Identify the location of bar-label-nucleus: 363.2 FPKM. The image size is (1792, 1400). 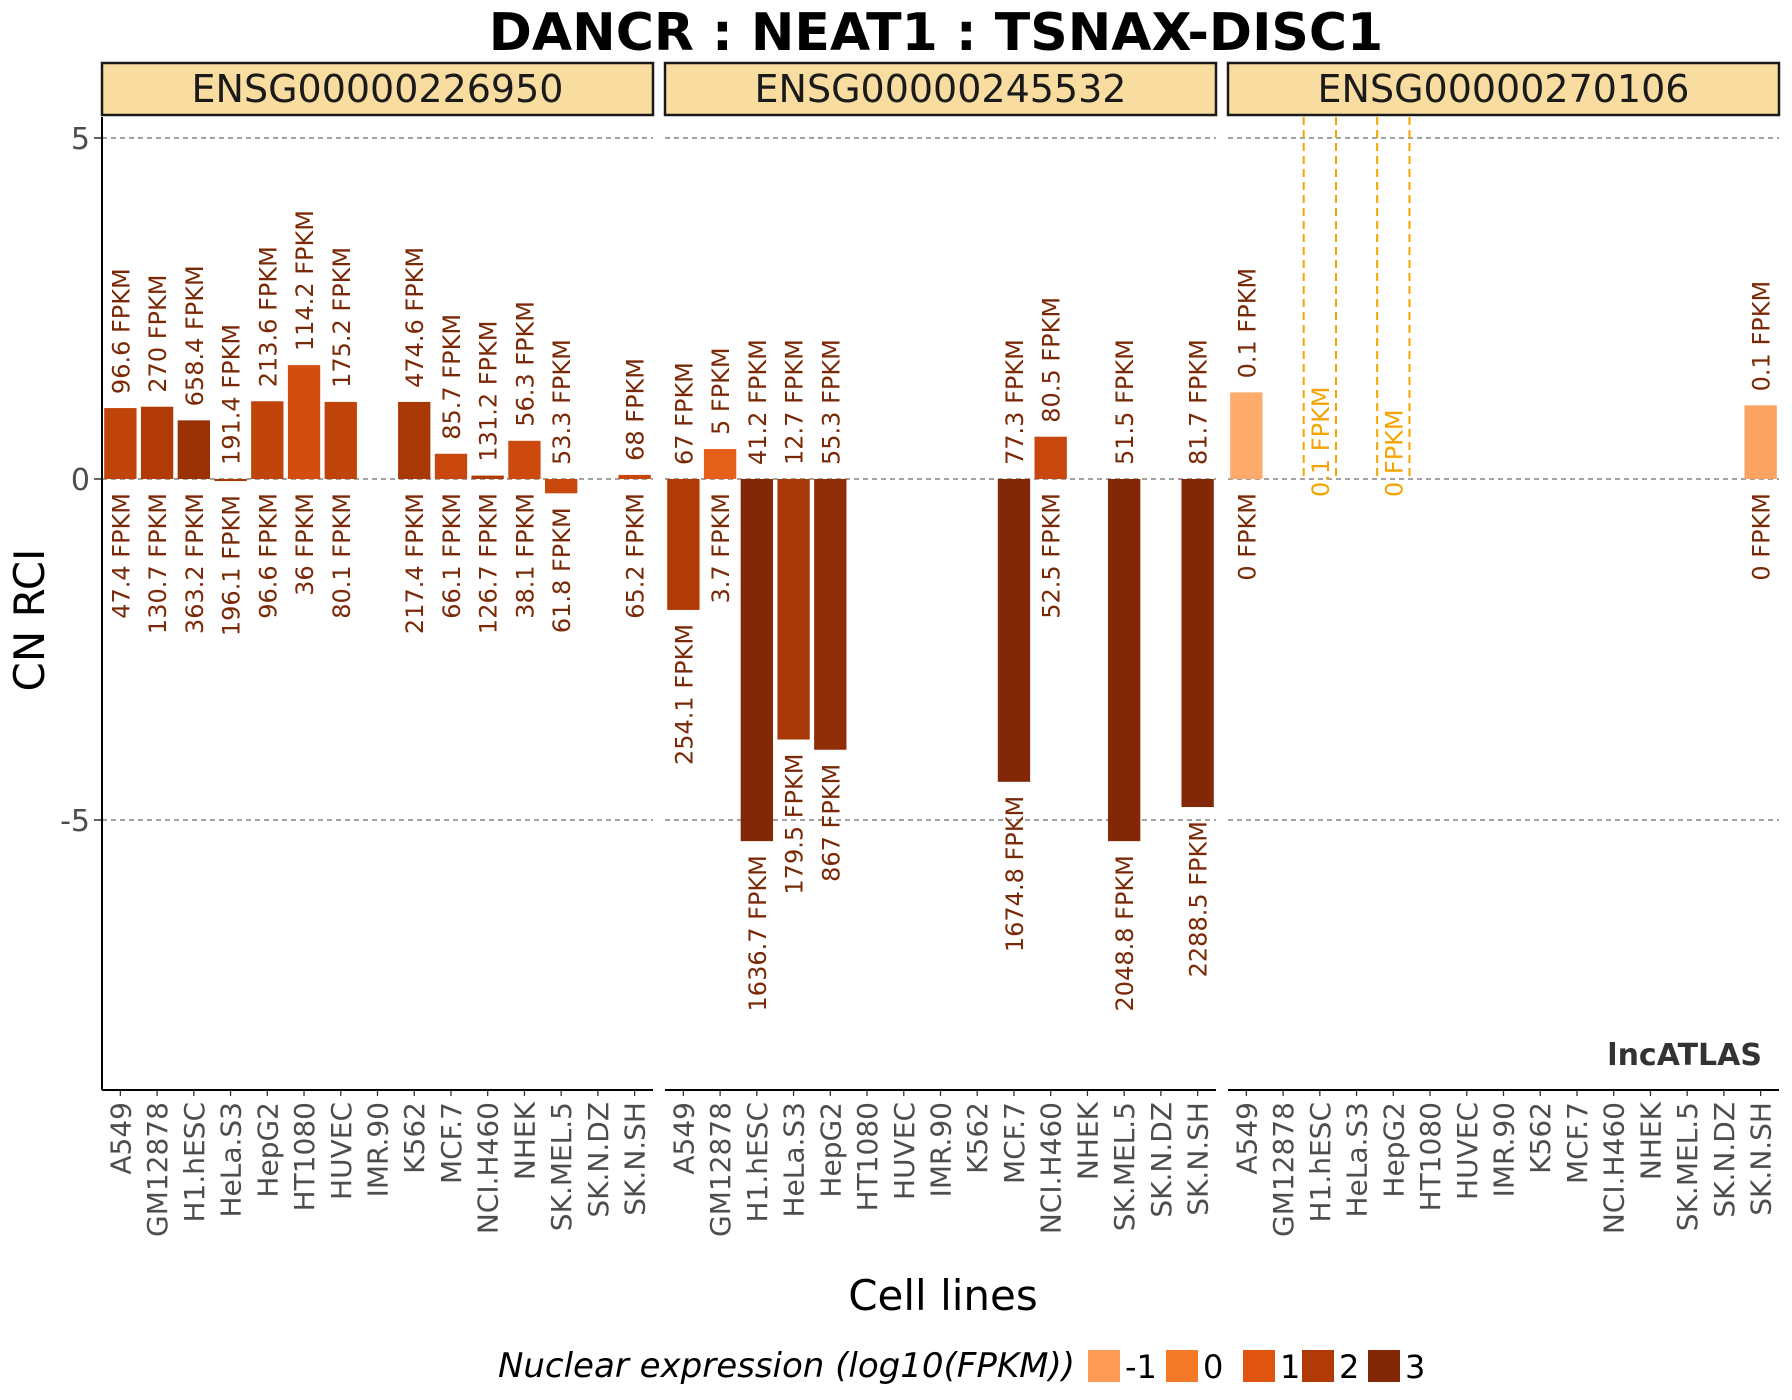
(195, 563).